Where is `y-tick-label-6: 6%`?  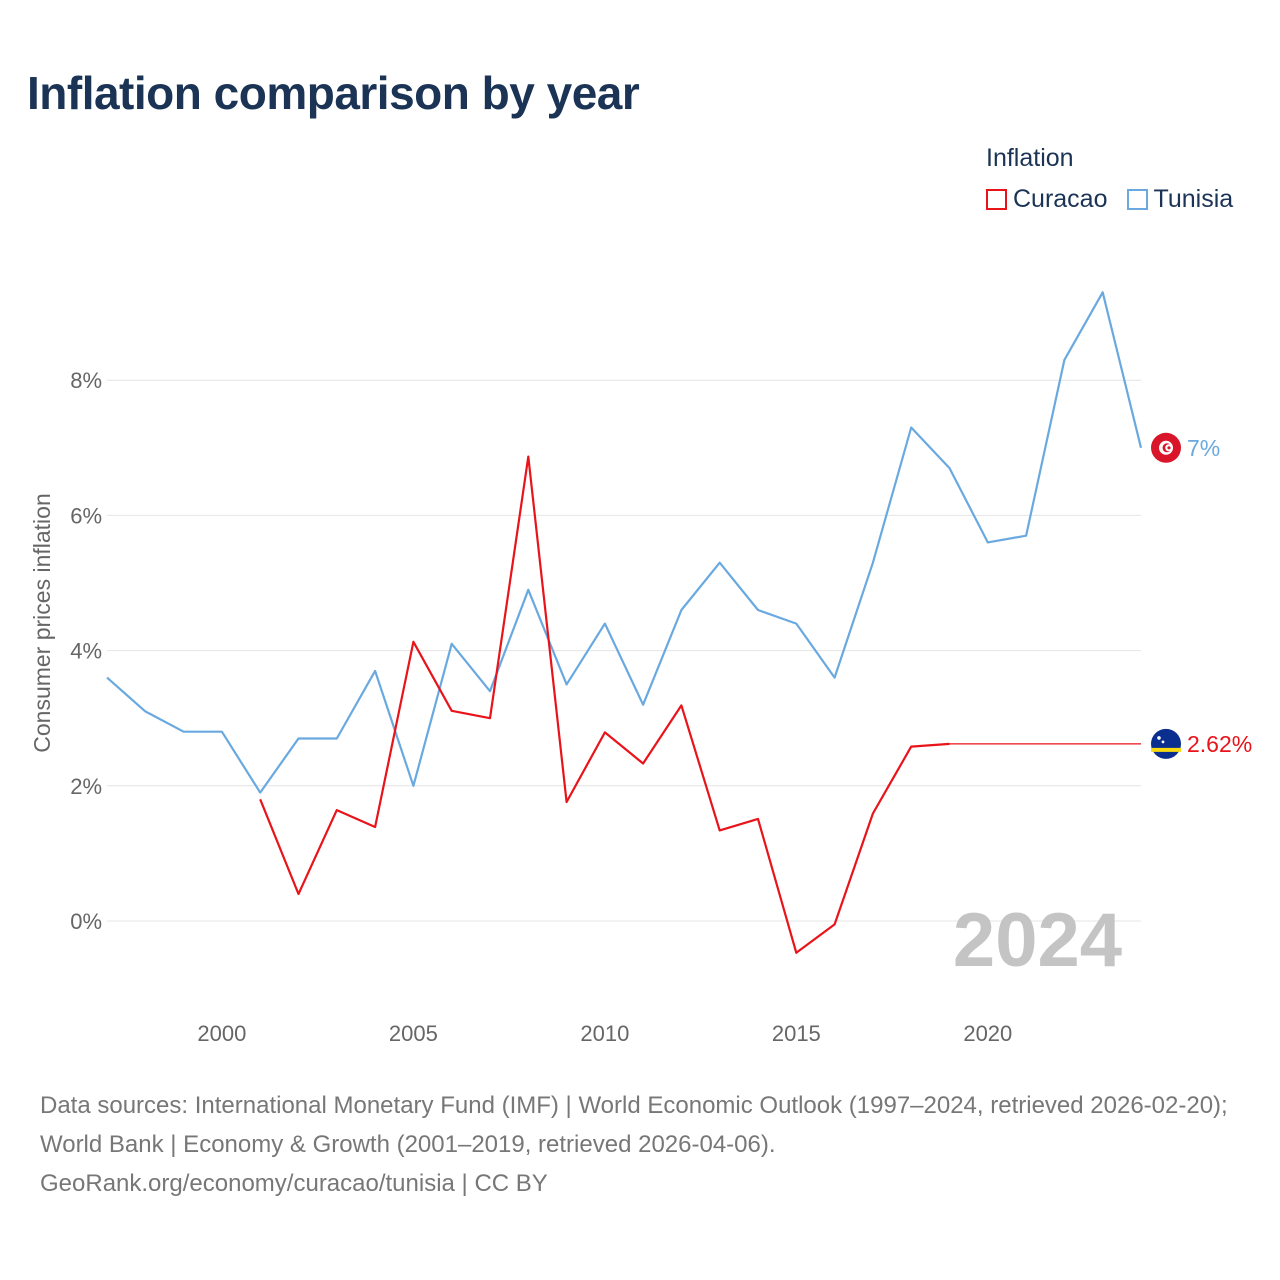
y-tick-label-6: 6% is located at coordinates (86, 515).